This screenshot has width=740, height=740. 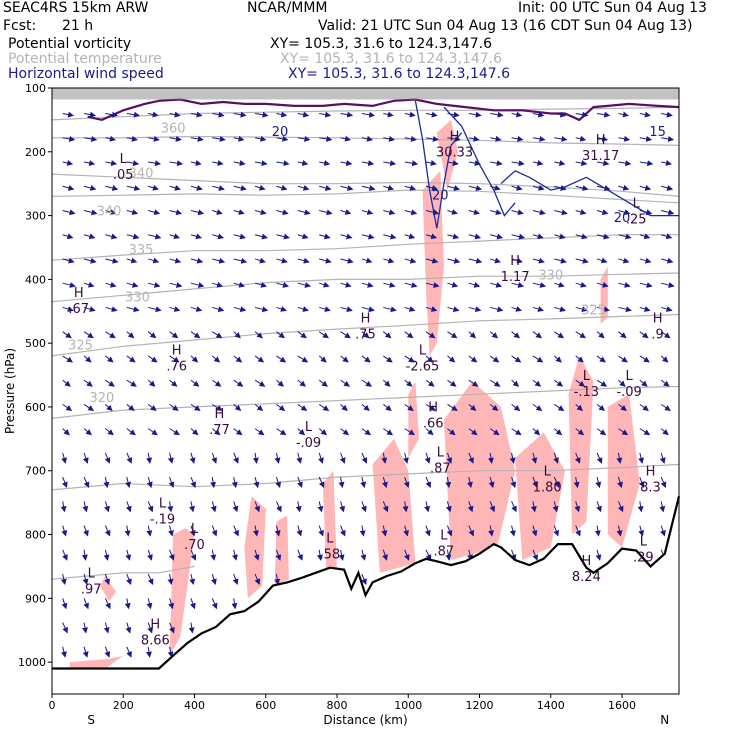 What do you see at coordinates (35, 407) in the screenshot?
I see `y-tick-label: 600` at bounding box center [35, 407].